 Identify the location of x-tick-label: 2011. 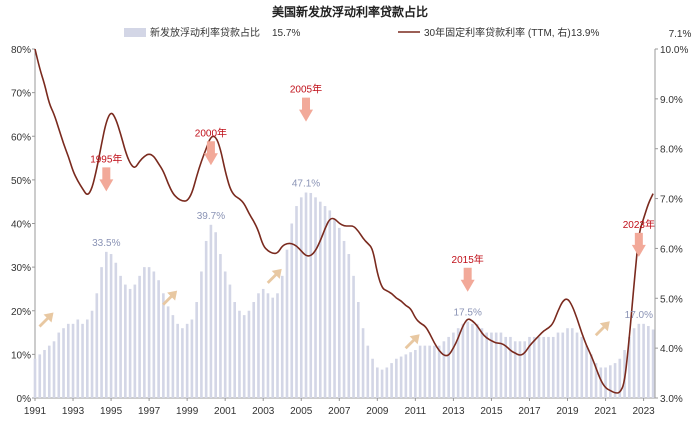
(416, 411).